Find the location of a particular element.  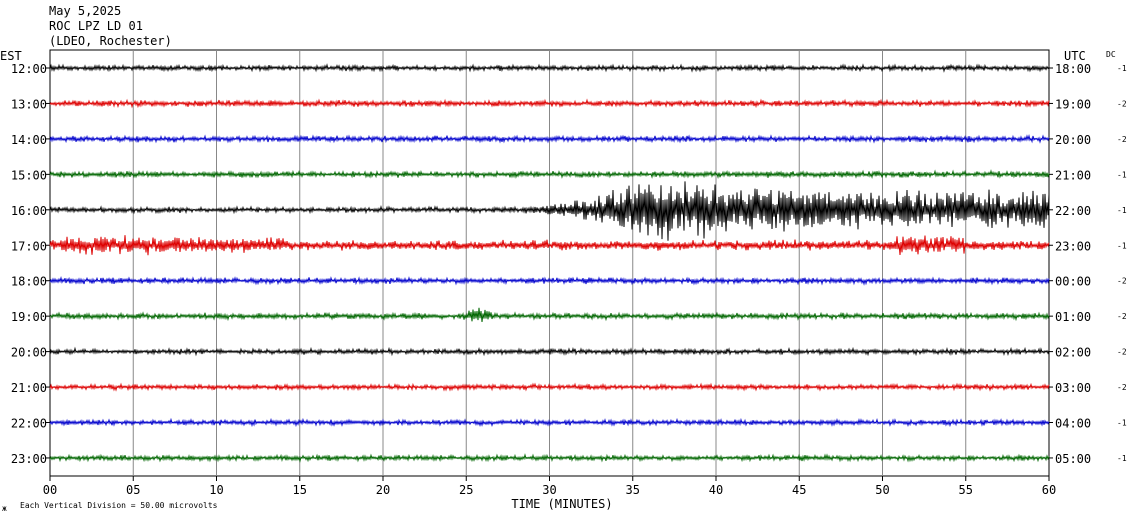

x-tick-label: 55 is located at coordinates (966, 490).